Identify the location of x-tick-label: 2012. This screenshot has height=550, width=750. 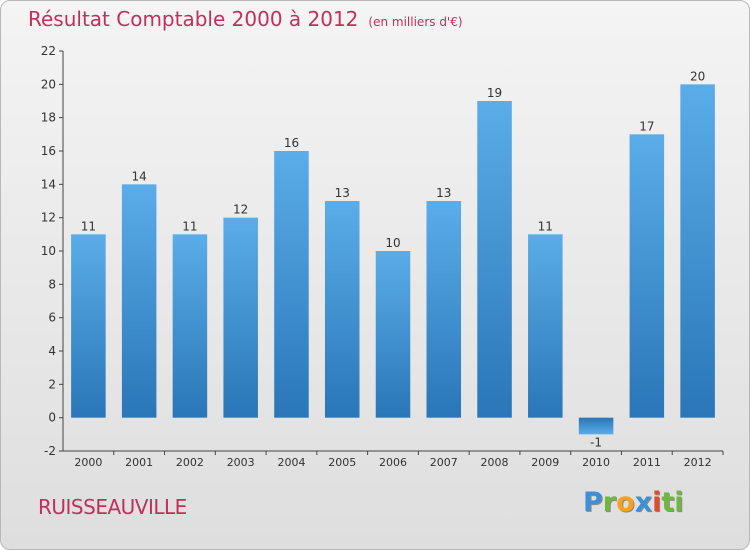
(698, 462).